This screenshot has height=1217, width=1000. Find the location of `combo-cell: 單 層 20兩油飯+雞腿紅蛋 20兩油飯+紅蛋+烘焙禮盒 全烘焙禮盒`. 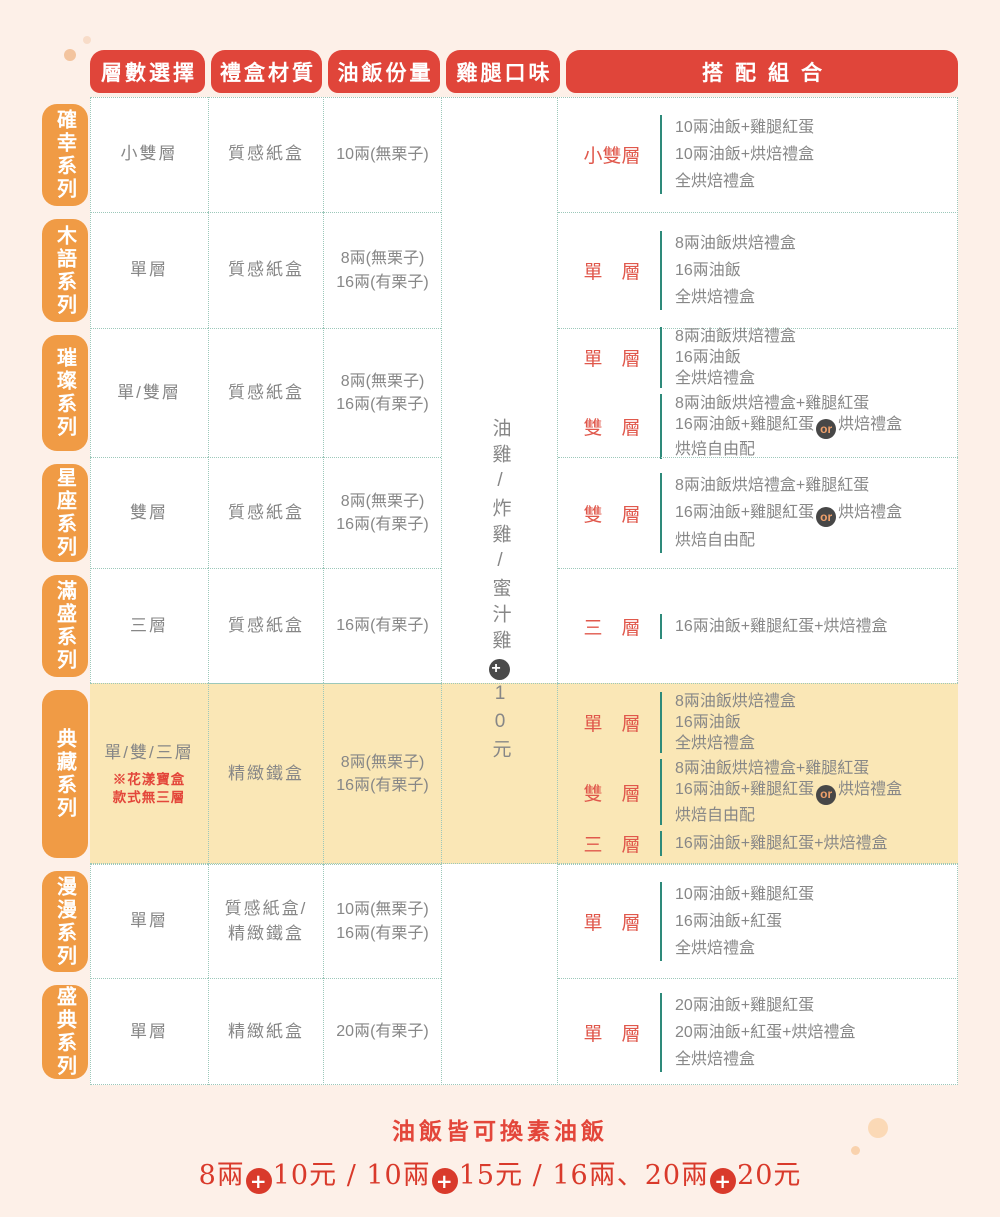

combo-cell: 單 層 20兩油飯+雞腿紅蛋 20兩油飯+紅蛋+烘焙禮盒 全烘焙禮盒 is located at coordinates (758, 1031).